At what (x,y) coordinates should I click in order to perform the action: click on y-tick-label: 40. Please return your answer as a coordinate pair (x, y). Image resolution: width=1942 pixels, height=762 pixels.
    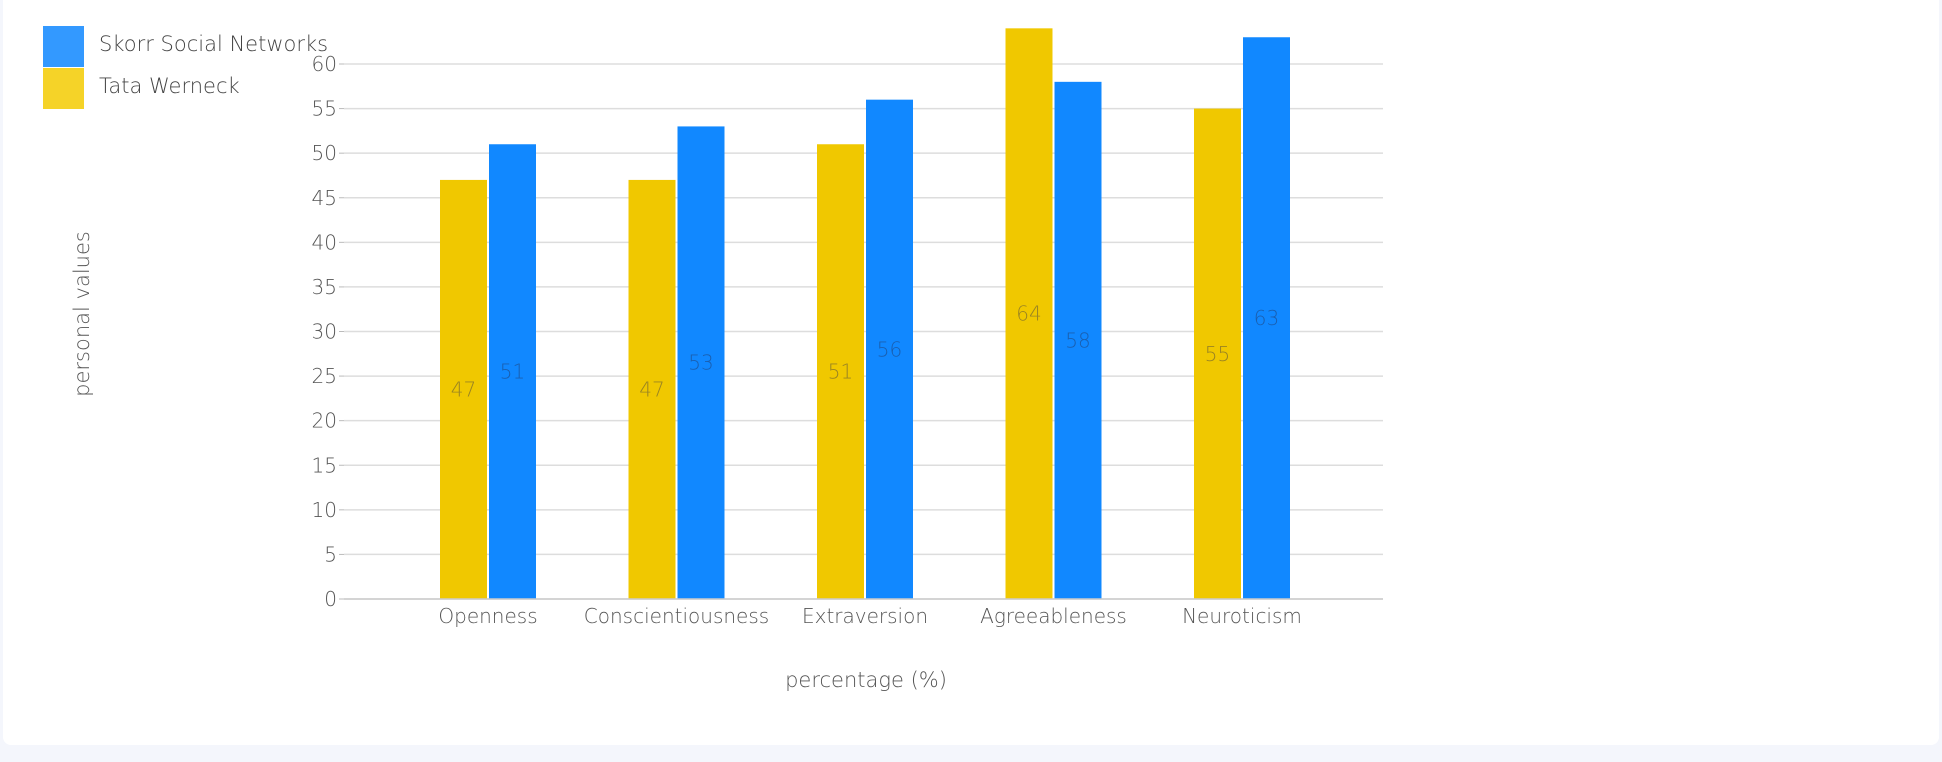
    Looking at the image, I should click on (324, 242).